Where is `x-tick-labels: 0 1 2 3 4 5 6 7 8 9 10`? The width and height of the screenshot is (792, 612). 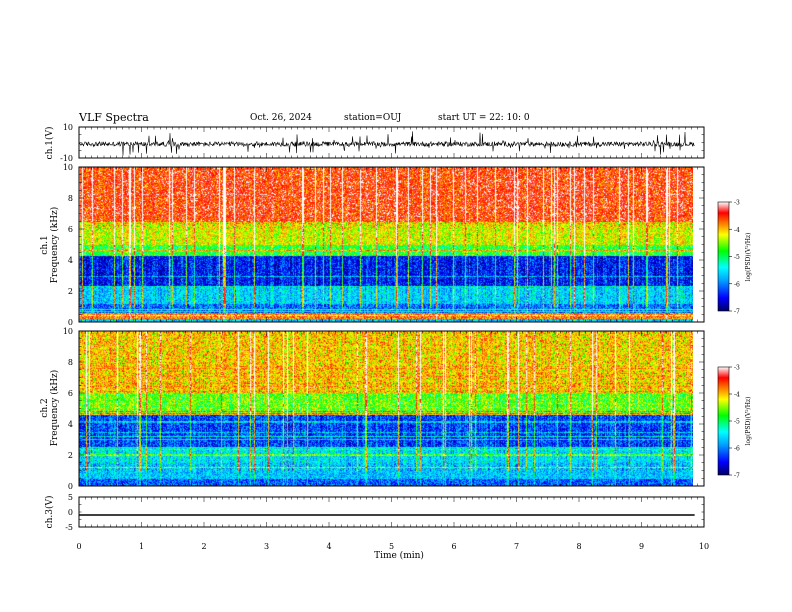 x-tick-labels: 0 1 2 3 4 5 6 7 8 9 10 is located at coordinates (392, 546).